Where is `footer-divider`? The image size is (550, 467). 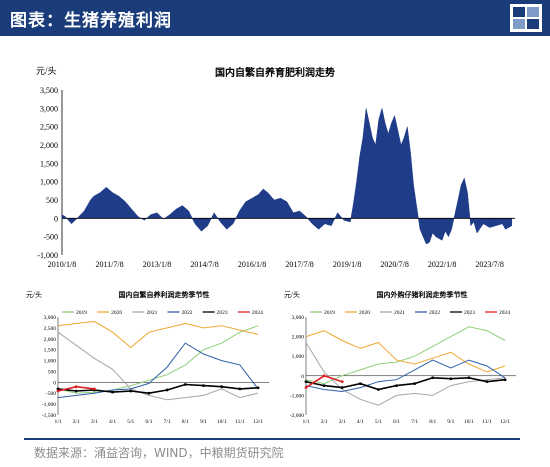
footer-divider is located at coordinates (272, 439).